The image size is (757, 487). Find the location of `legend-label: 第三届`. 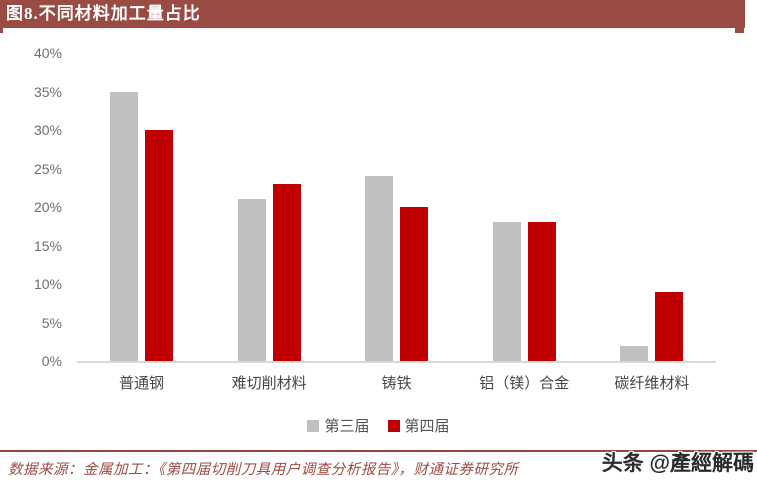

legend-label: 第三届 is located at coordinates (347, 426).